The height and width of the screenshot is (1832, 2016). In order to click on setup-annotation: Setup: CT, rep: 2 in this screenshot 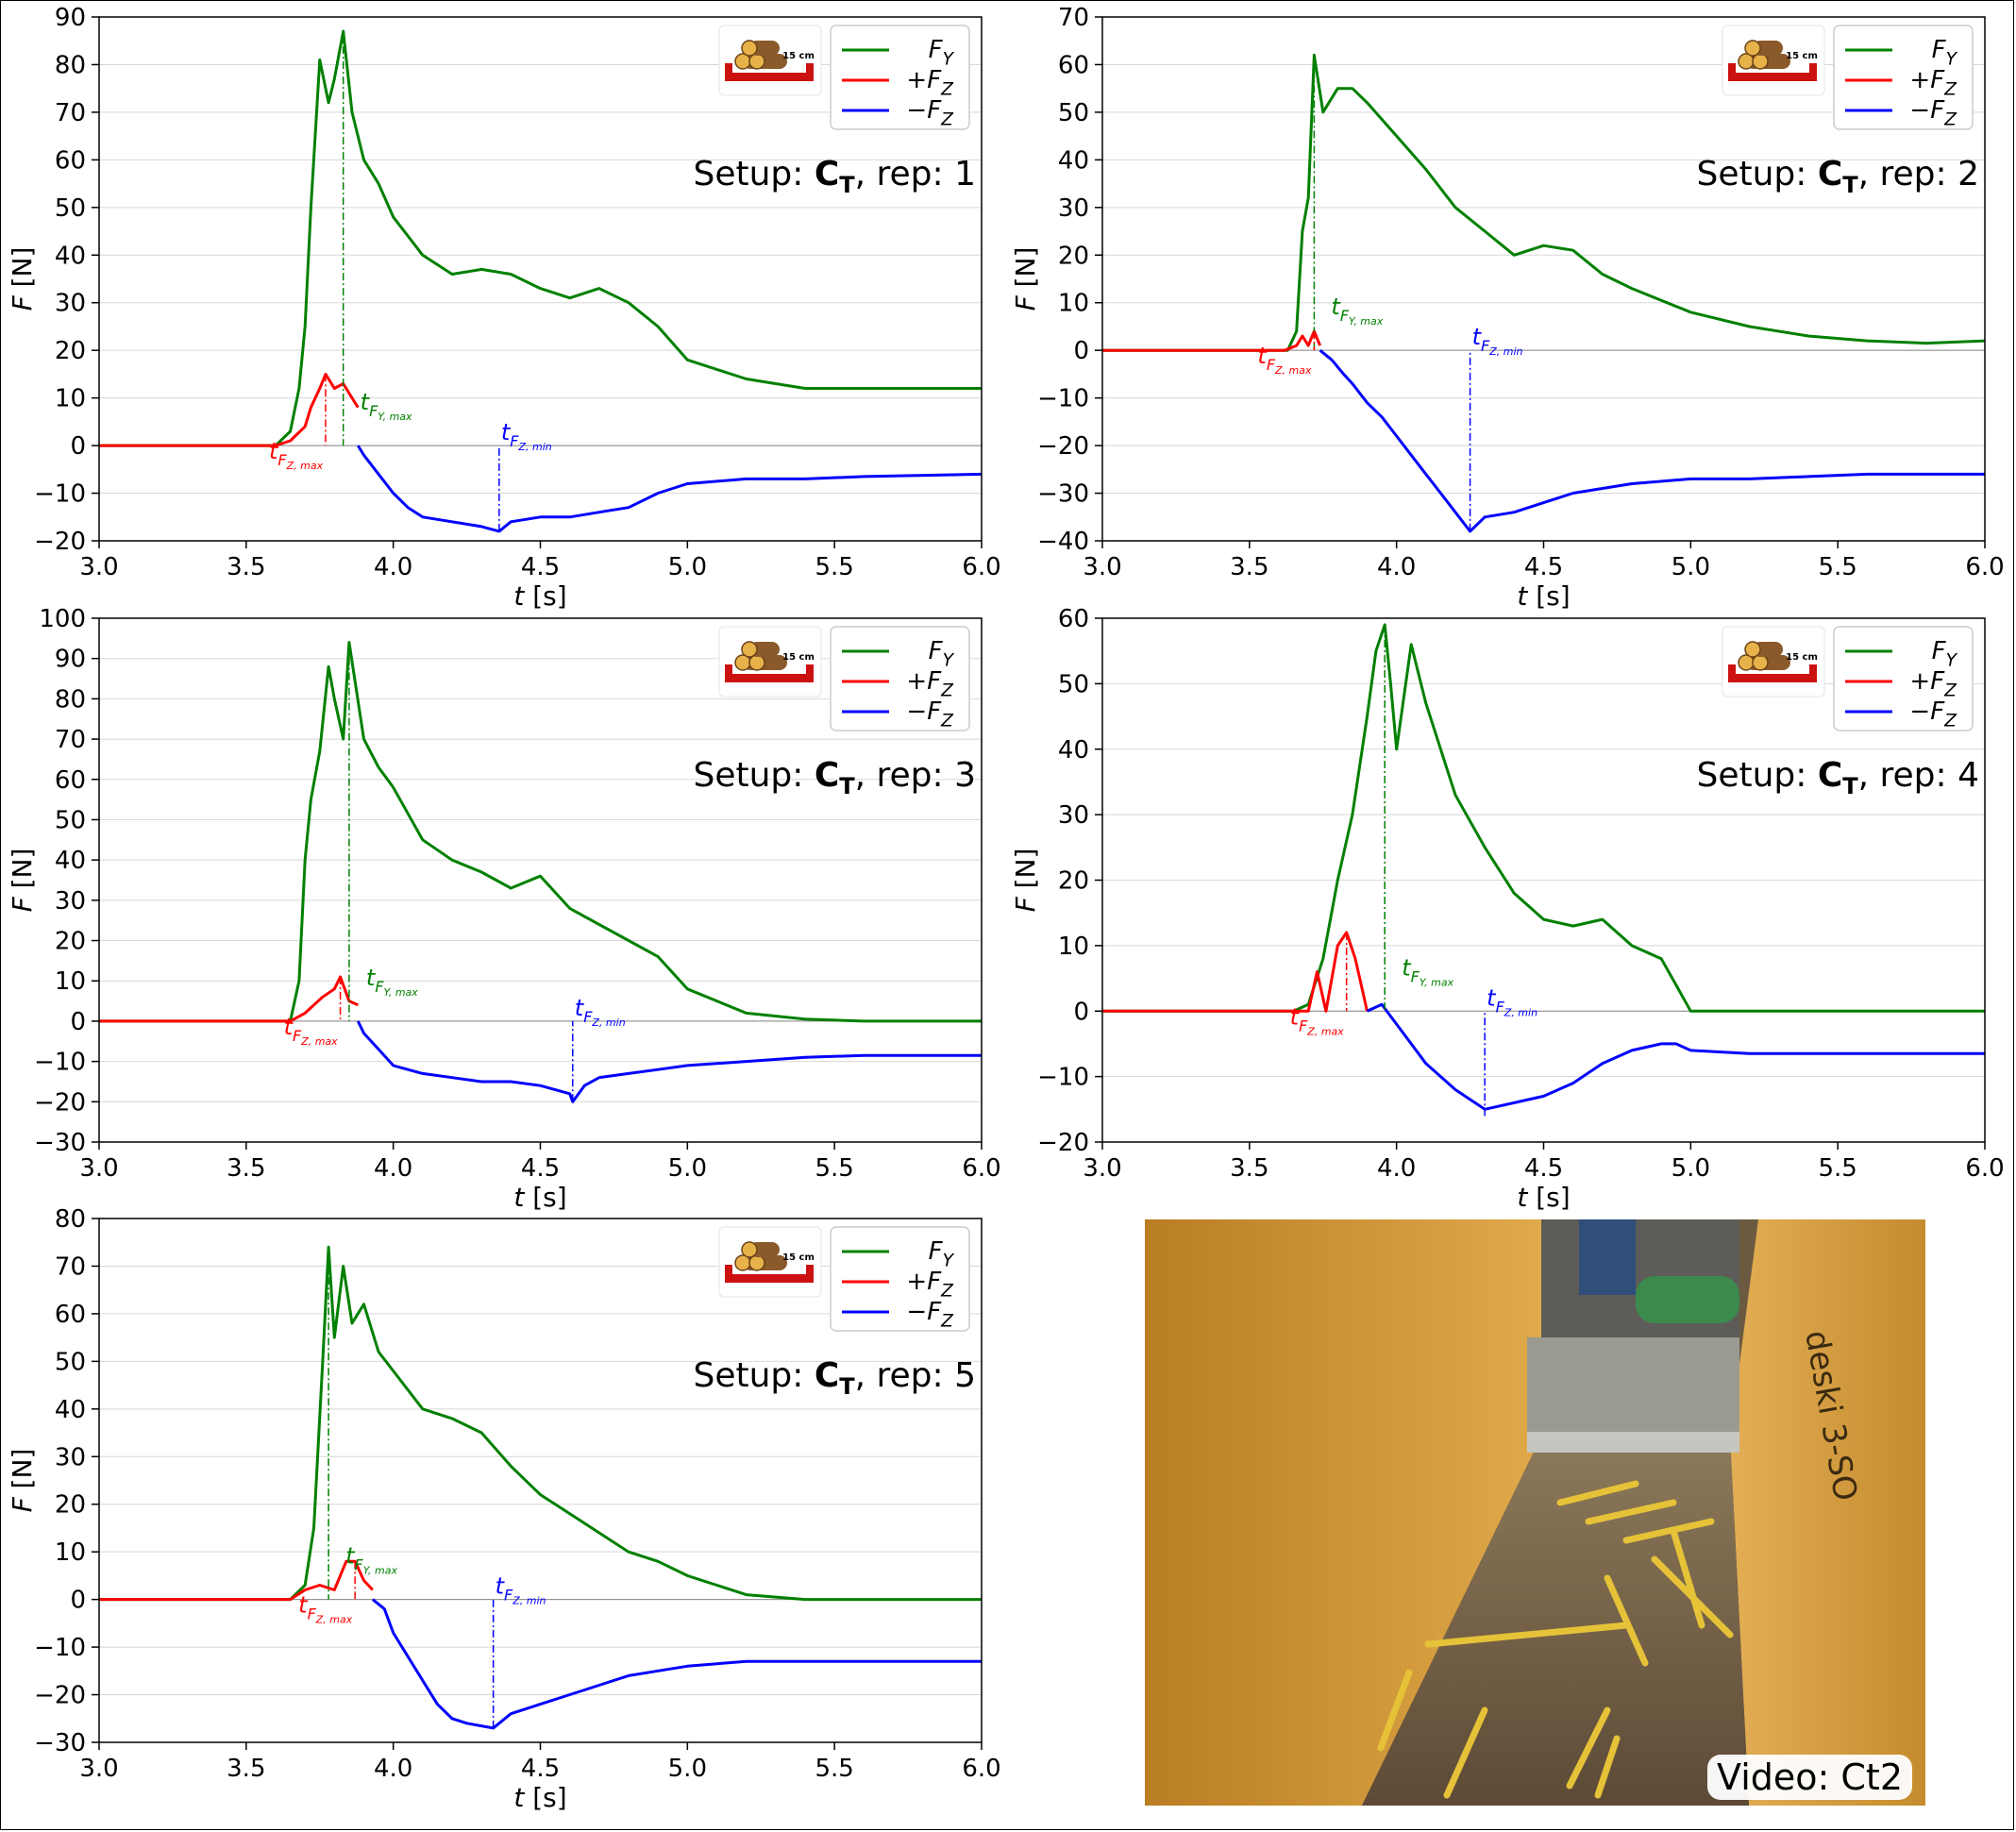, I will do `click(1837, 176)`.